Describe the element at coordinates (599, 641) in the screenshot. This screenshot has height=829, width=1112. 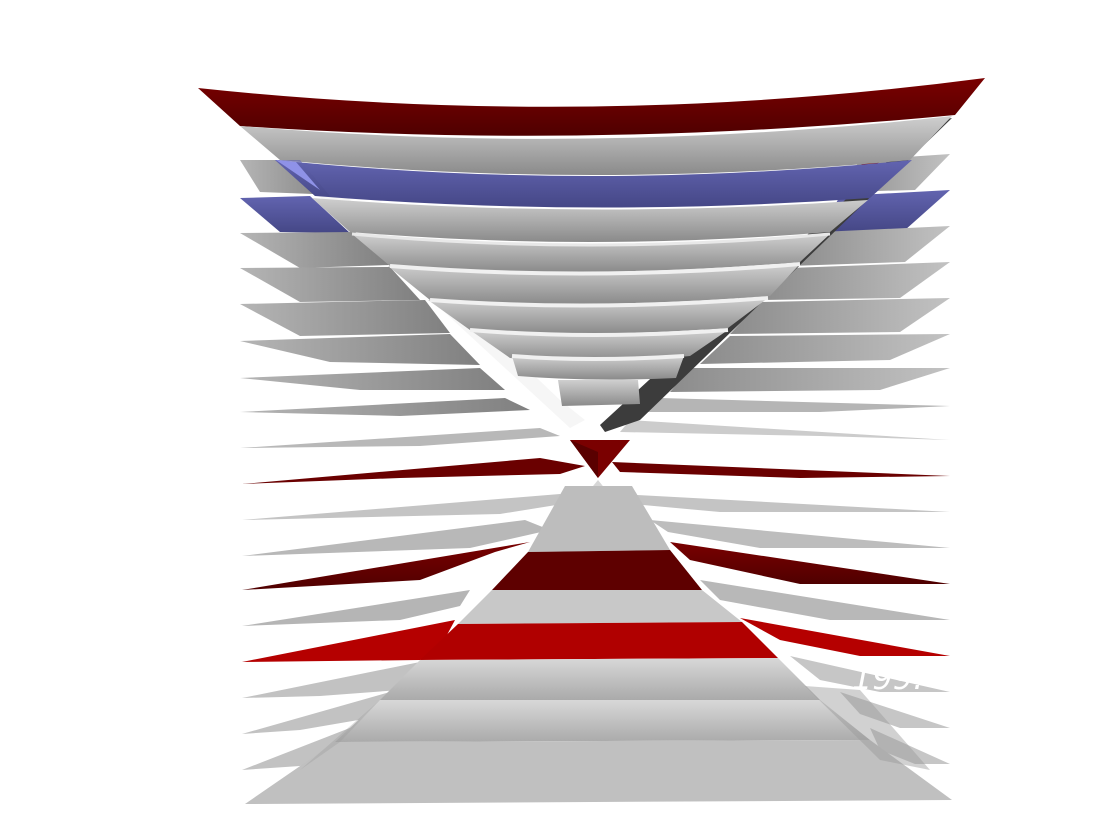
I see `lower-band-red-bright` at that location.